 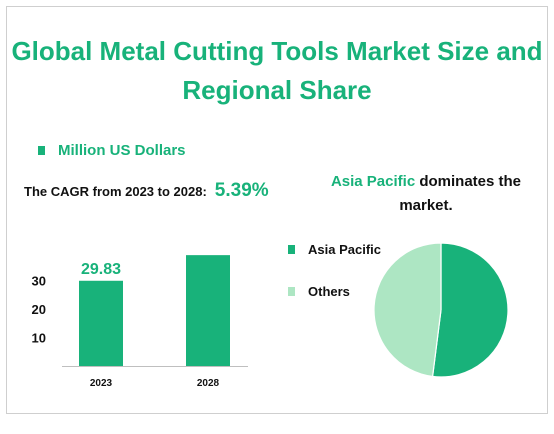 I want to click on pie-legend-swatch-others, so click(x=291, y=291).